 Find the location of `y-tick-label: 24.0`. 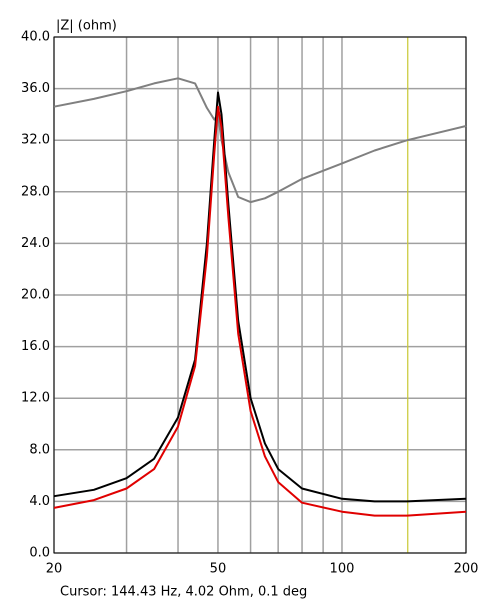

y-tick-label: 24.0 is located at coordinates (35, 243).